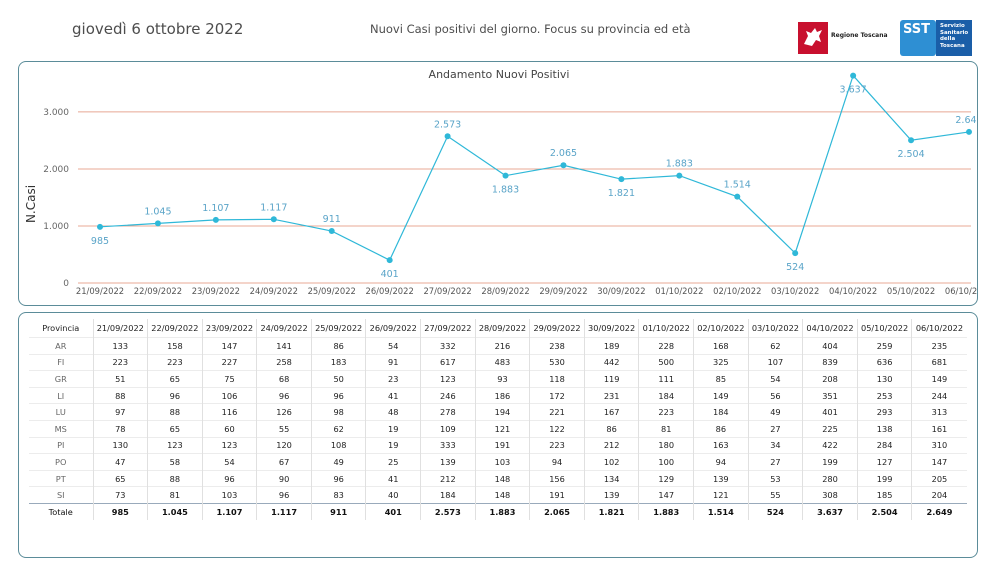 Image resolution: width=996 pixels, height=576 pixels. I want to click on column-header-date: 30/09/2022, so click(611, 328).